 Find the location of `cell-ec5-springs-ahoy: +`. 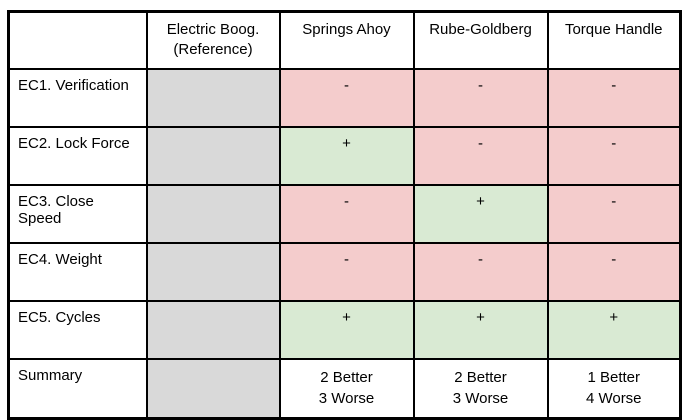

cell-ec5-springs-ahoy: + is located at coordinates (346, 329).